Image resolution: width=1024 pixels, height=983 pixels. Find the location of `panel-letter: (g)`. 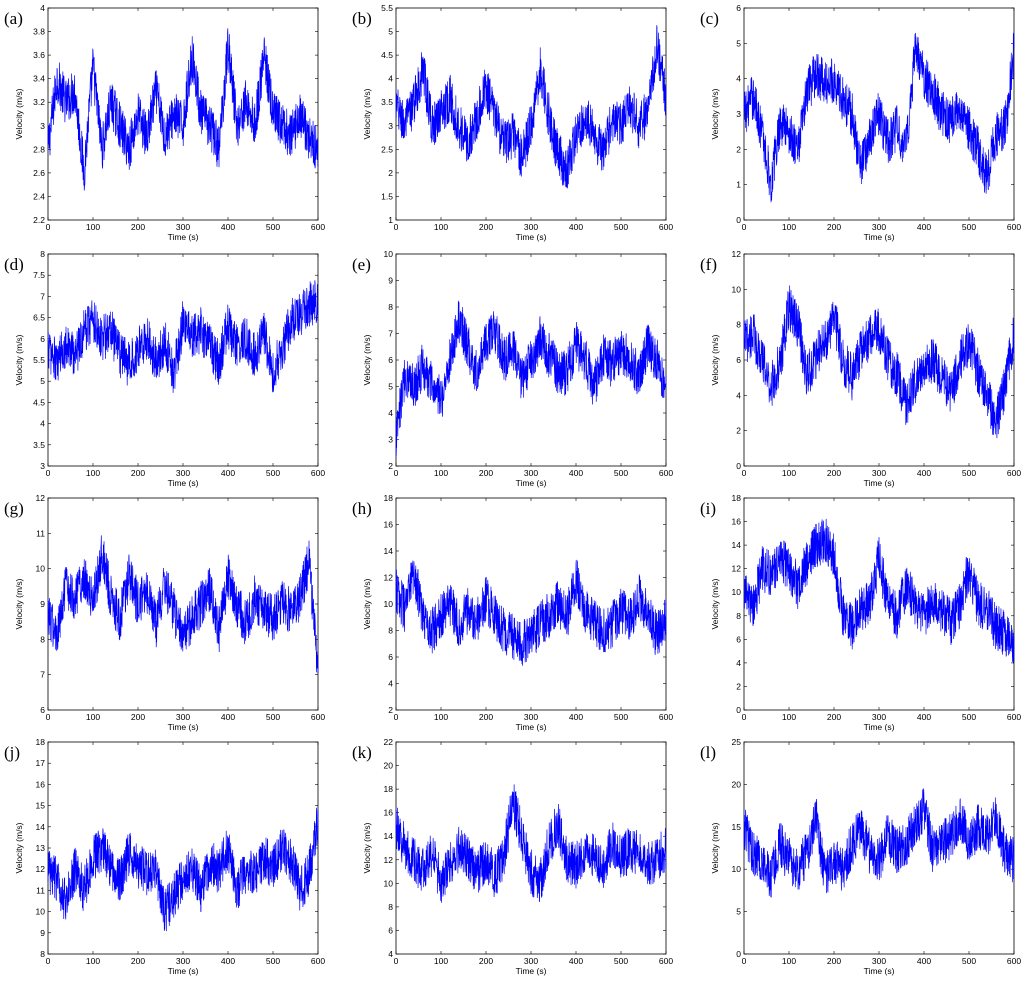

panel-letter: (g) is located at coordinates (14, 508).